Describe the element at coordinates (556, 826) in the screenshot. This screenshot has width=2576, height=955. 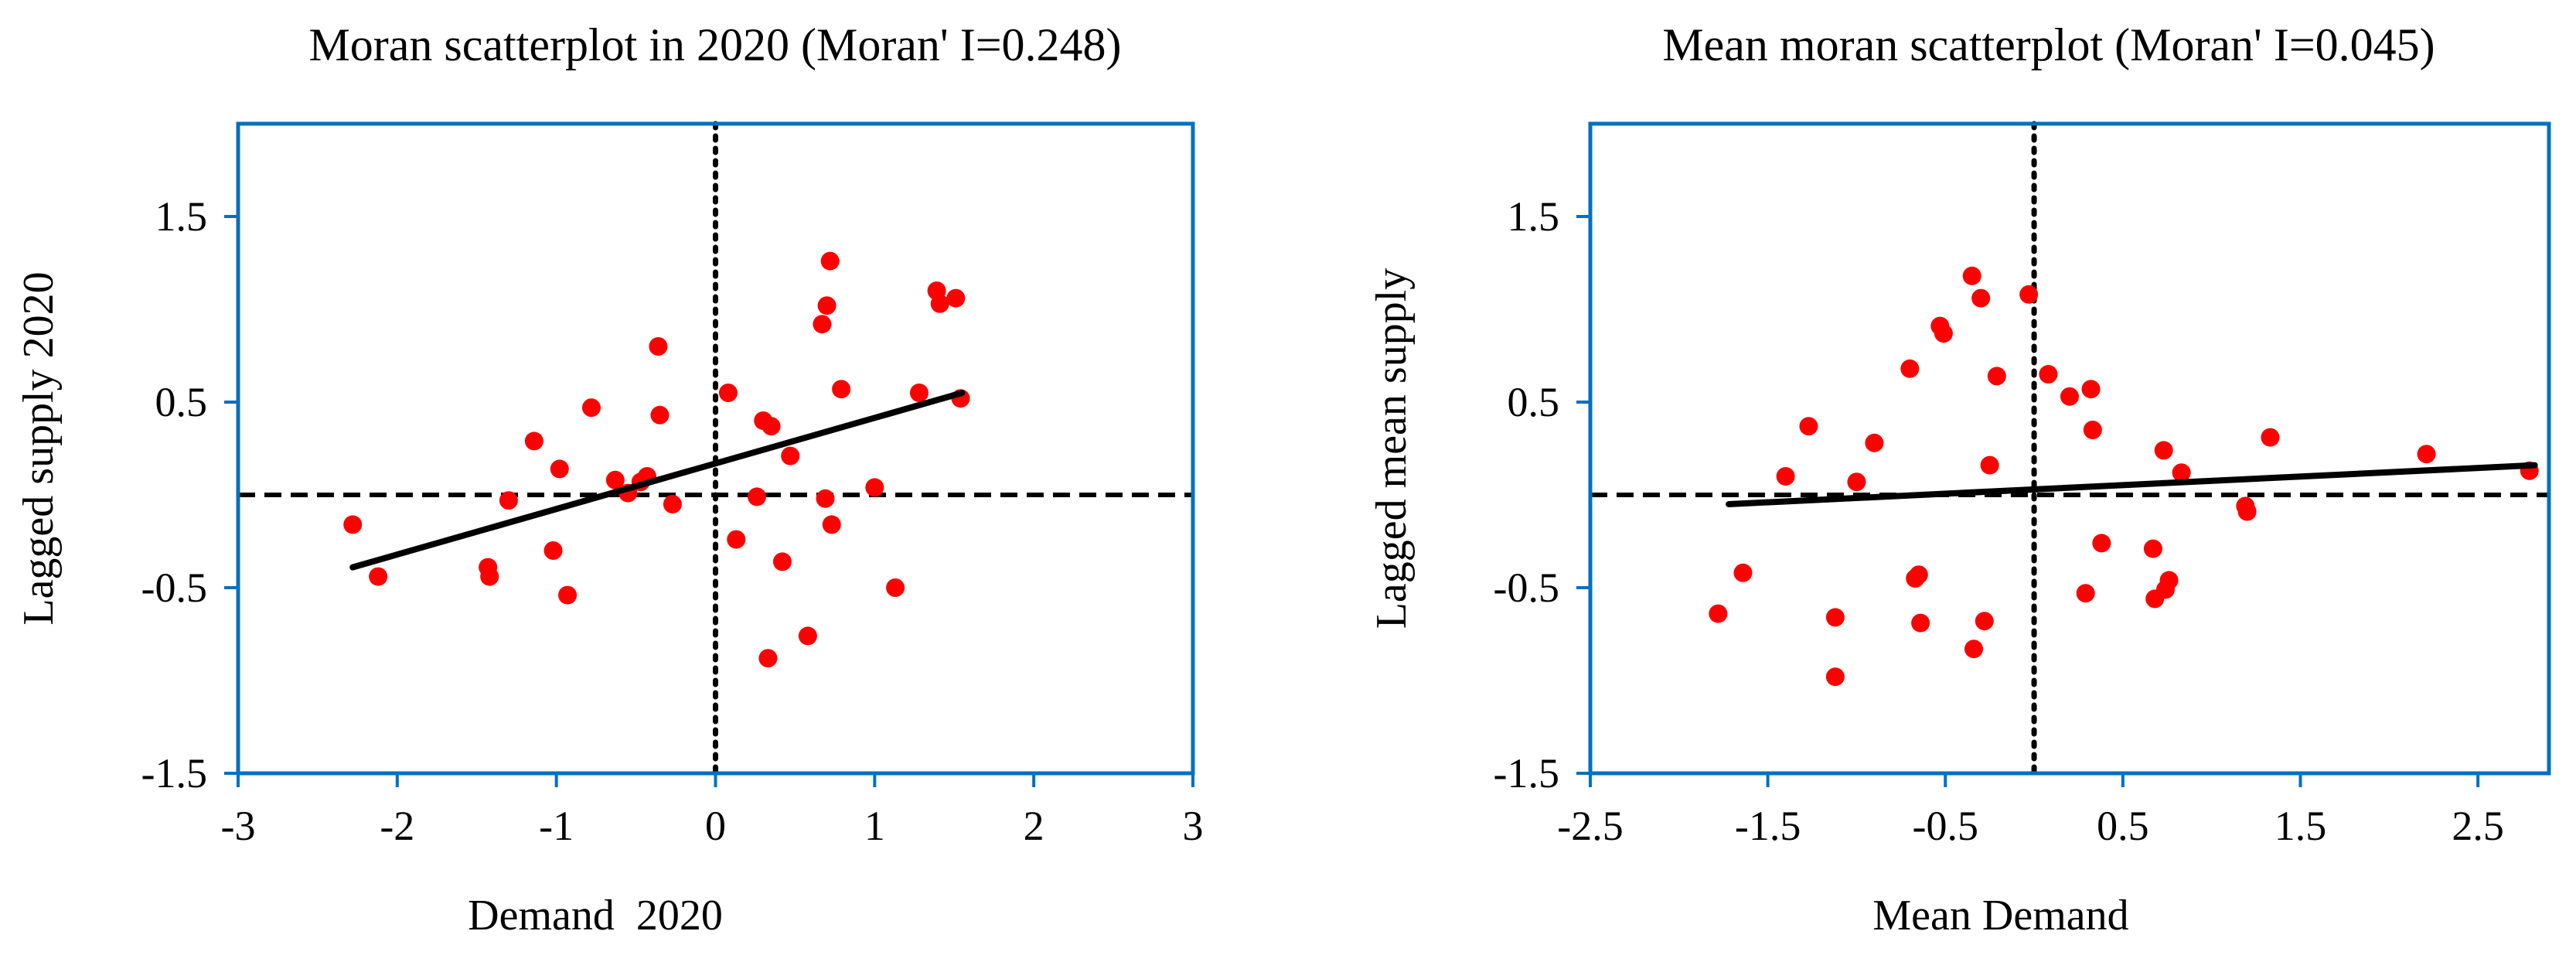
I see `x-tick-label: -1` at that location.